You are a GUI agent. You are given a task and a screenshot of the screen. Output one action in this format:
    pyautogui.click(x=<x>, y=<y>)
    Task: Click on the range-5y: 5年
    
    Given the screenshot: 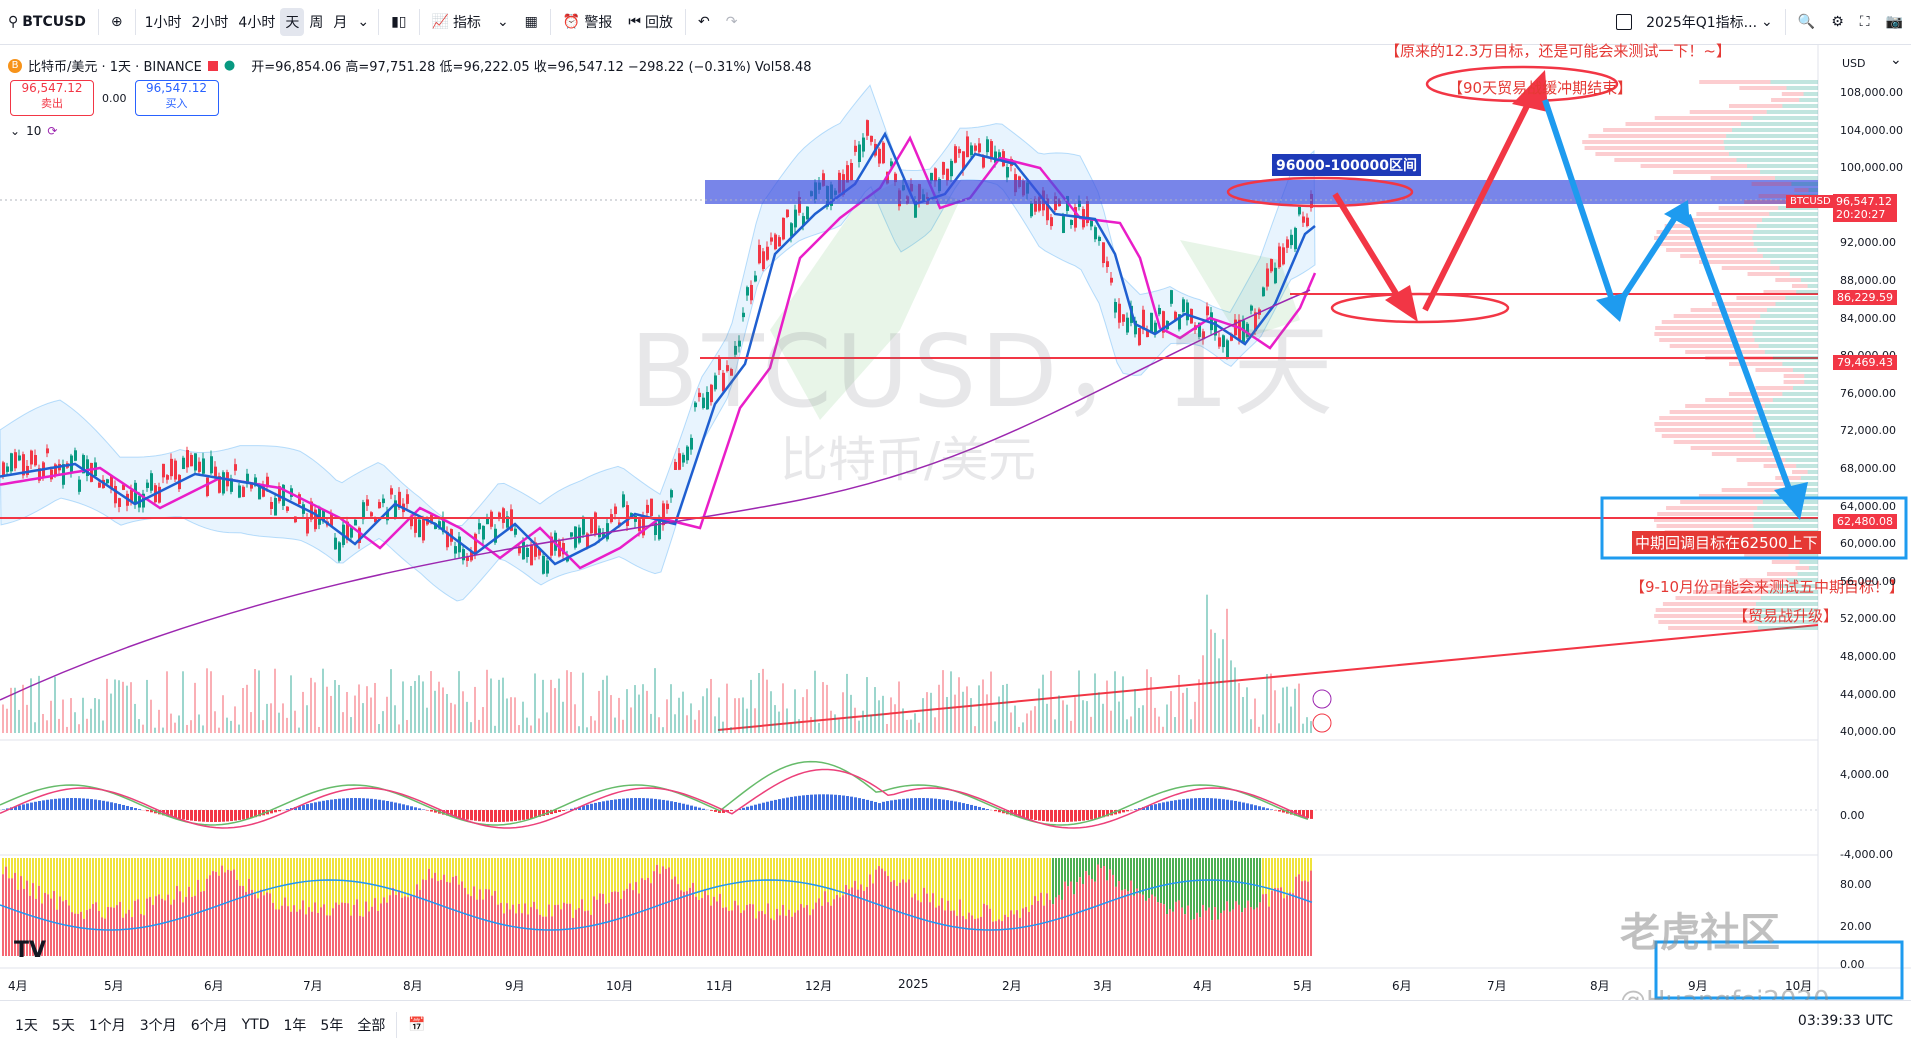 What is the action you would take?
    pyautogui.click(x=331, y=1025)
    